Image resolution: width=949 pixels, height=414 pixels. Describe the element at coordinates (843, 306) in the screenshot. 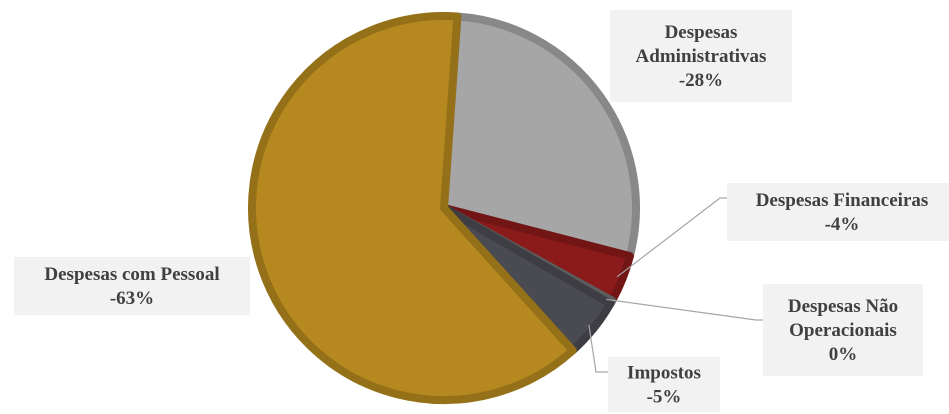

I see `data-label-category: Despesas Não` at that location.